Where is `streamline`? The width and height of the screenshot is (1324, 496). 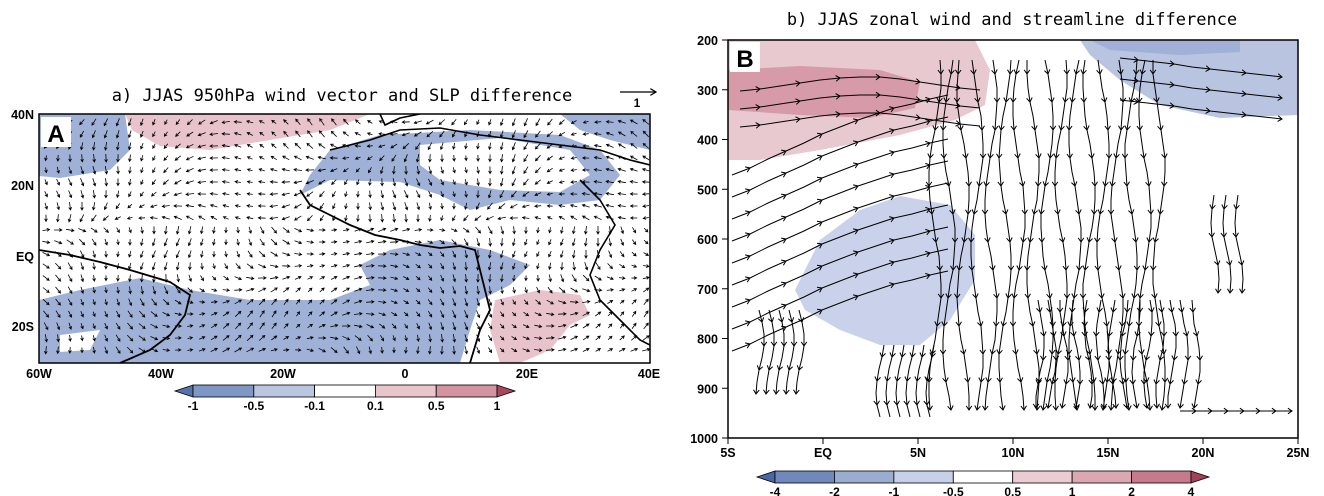 streamline is located at coordinates (840, 311).